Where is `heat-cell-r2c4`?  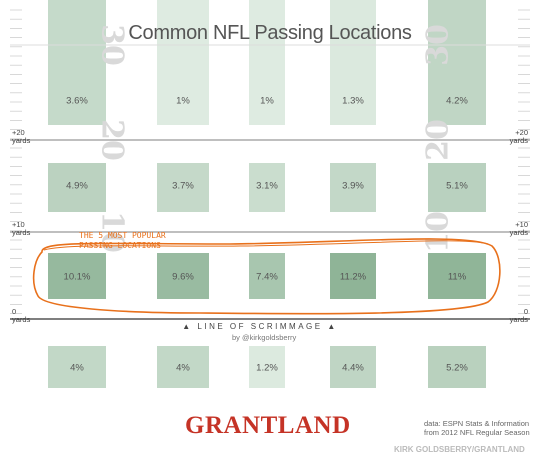 heat-cell-r2c4 is located at coordinates (457, 276).